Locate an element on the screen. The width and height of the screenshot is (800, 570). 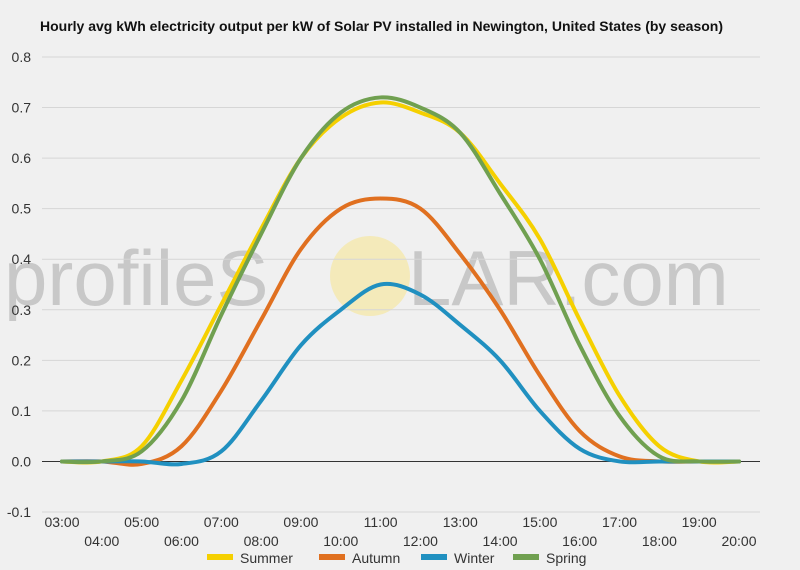
y-tick-label: -0.1 is located at coordinates (19, 512).